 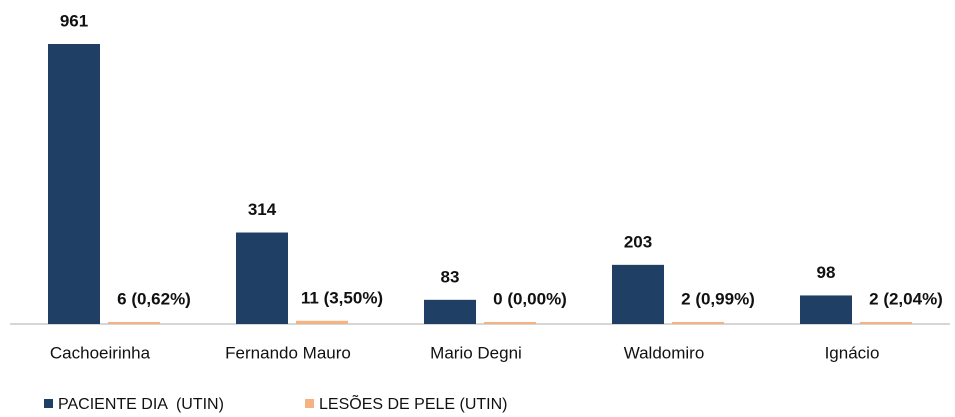 What do you see at coordinates (476, 352) in the screenshot?
I see `x-tick-label: Mario Degni` at bounding box center [476, 352].